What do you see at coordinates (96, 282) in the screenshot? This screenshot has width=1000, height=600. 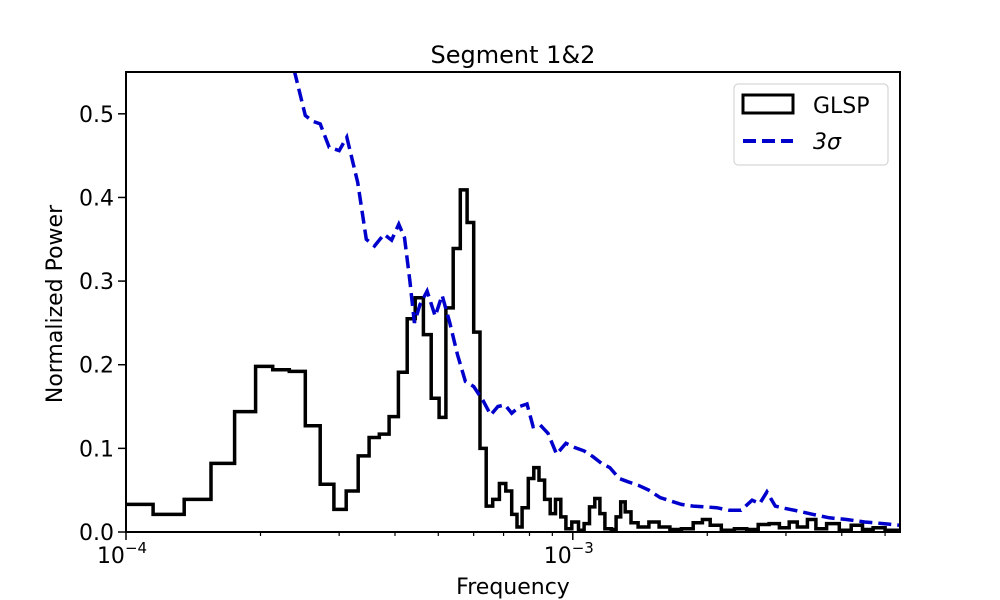 I see `y-tick-label: 0.3` at bounding box center [96, 282].